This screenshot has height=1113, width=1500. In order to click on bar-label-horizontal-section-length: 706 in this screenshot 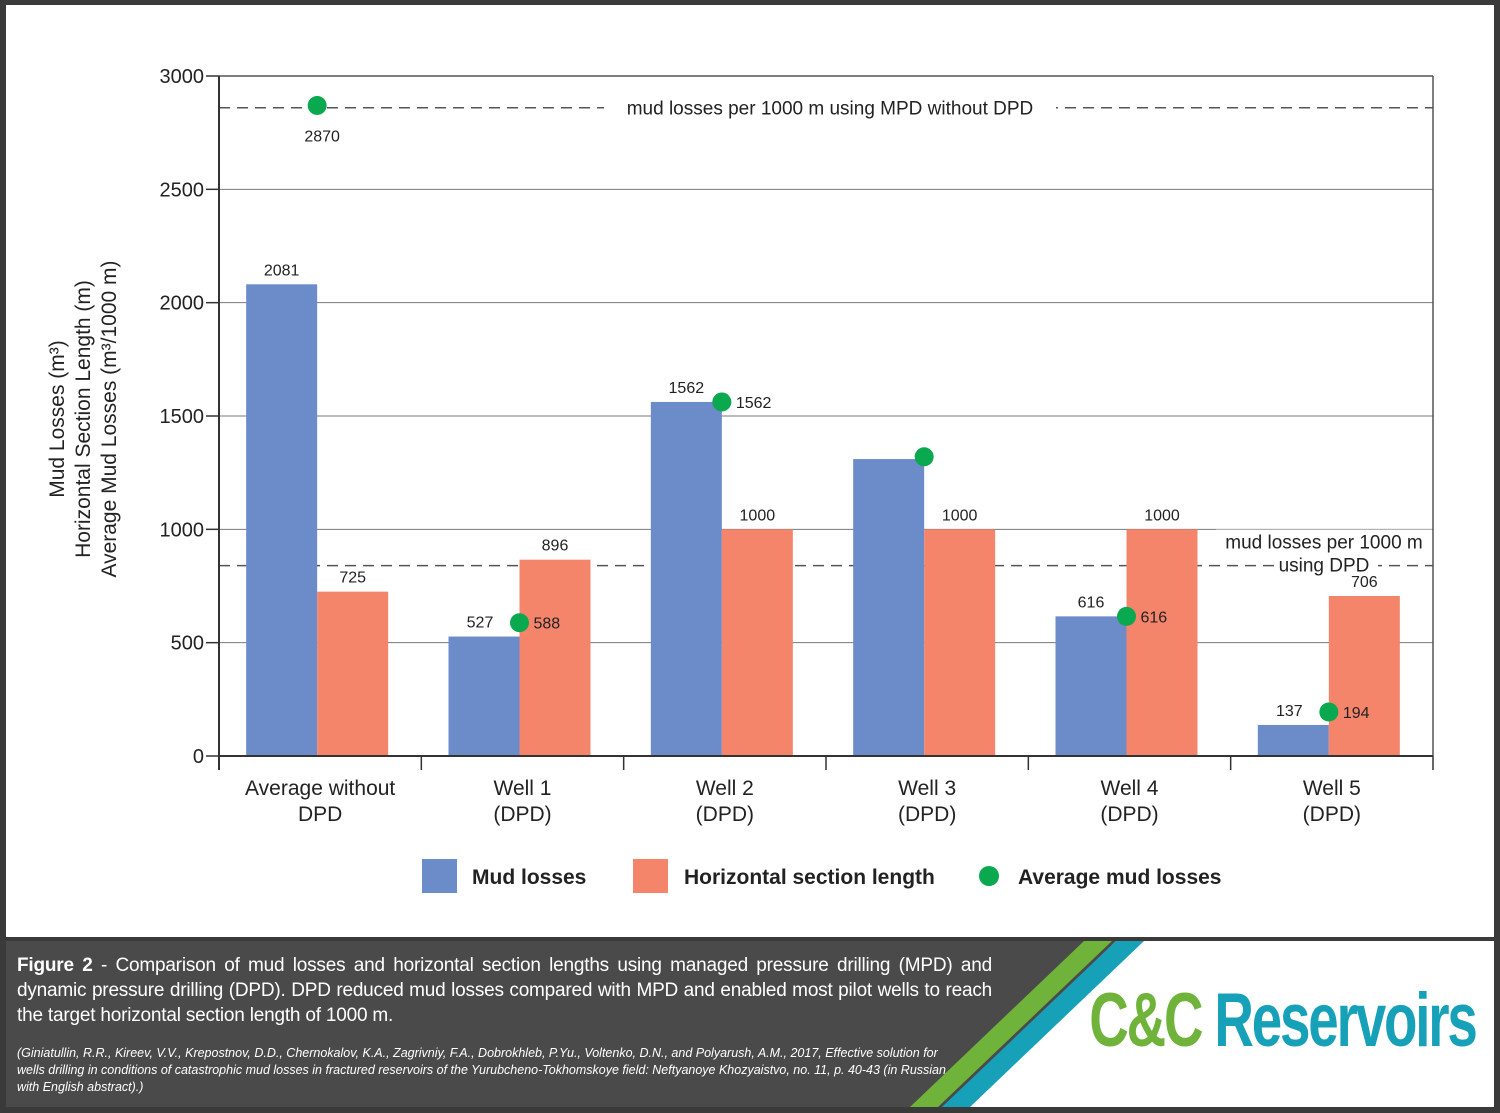, I will do `click(1364, 582)`.